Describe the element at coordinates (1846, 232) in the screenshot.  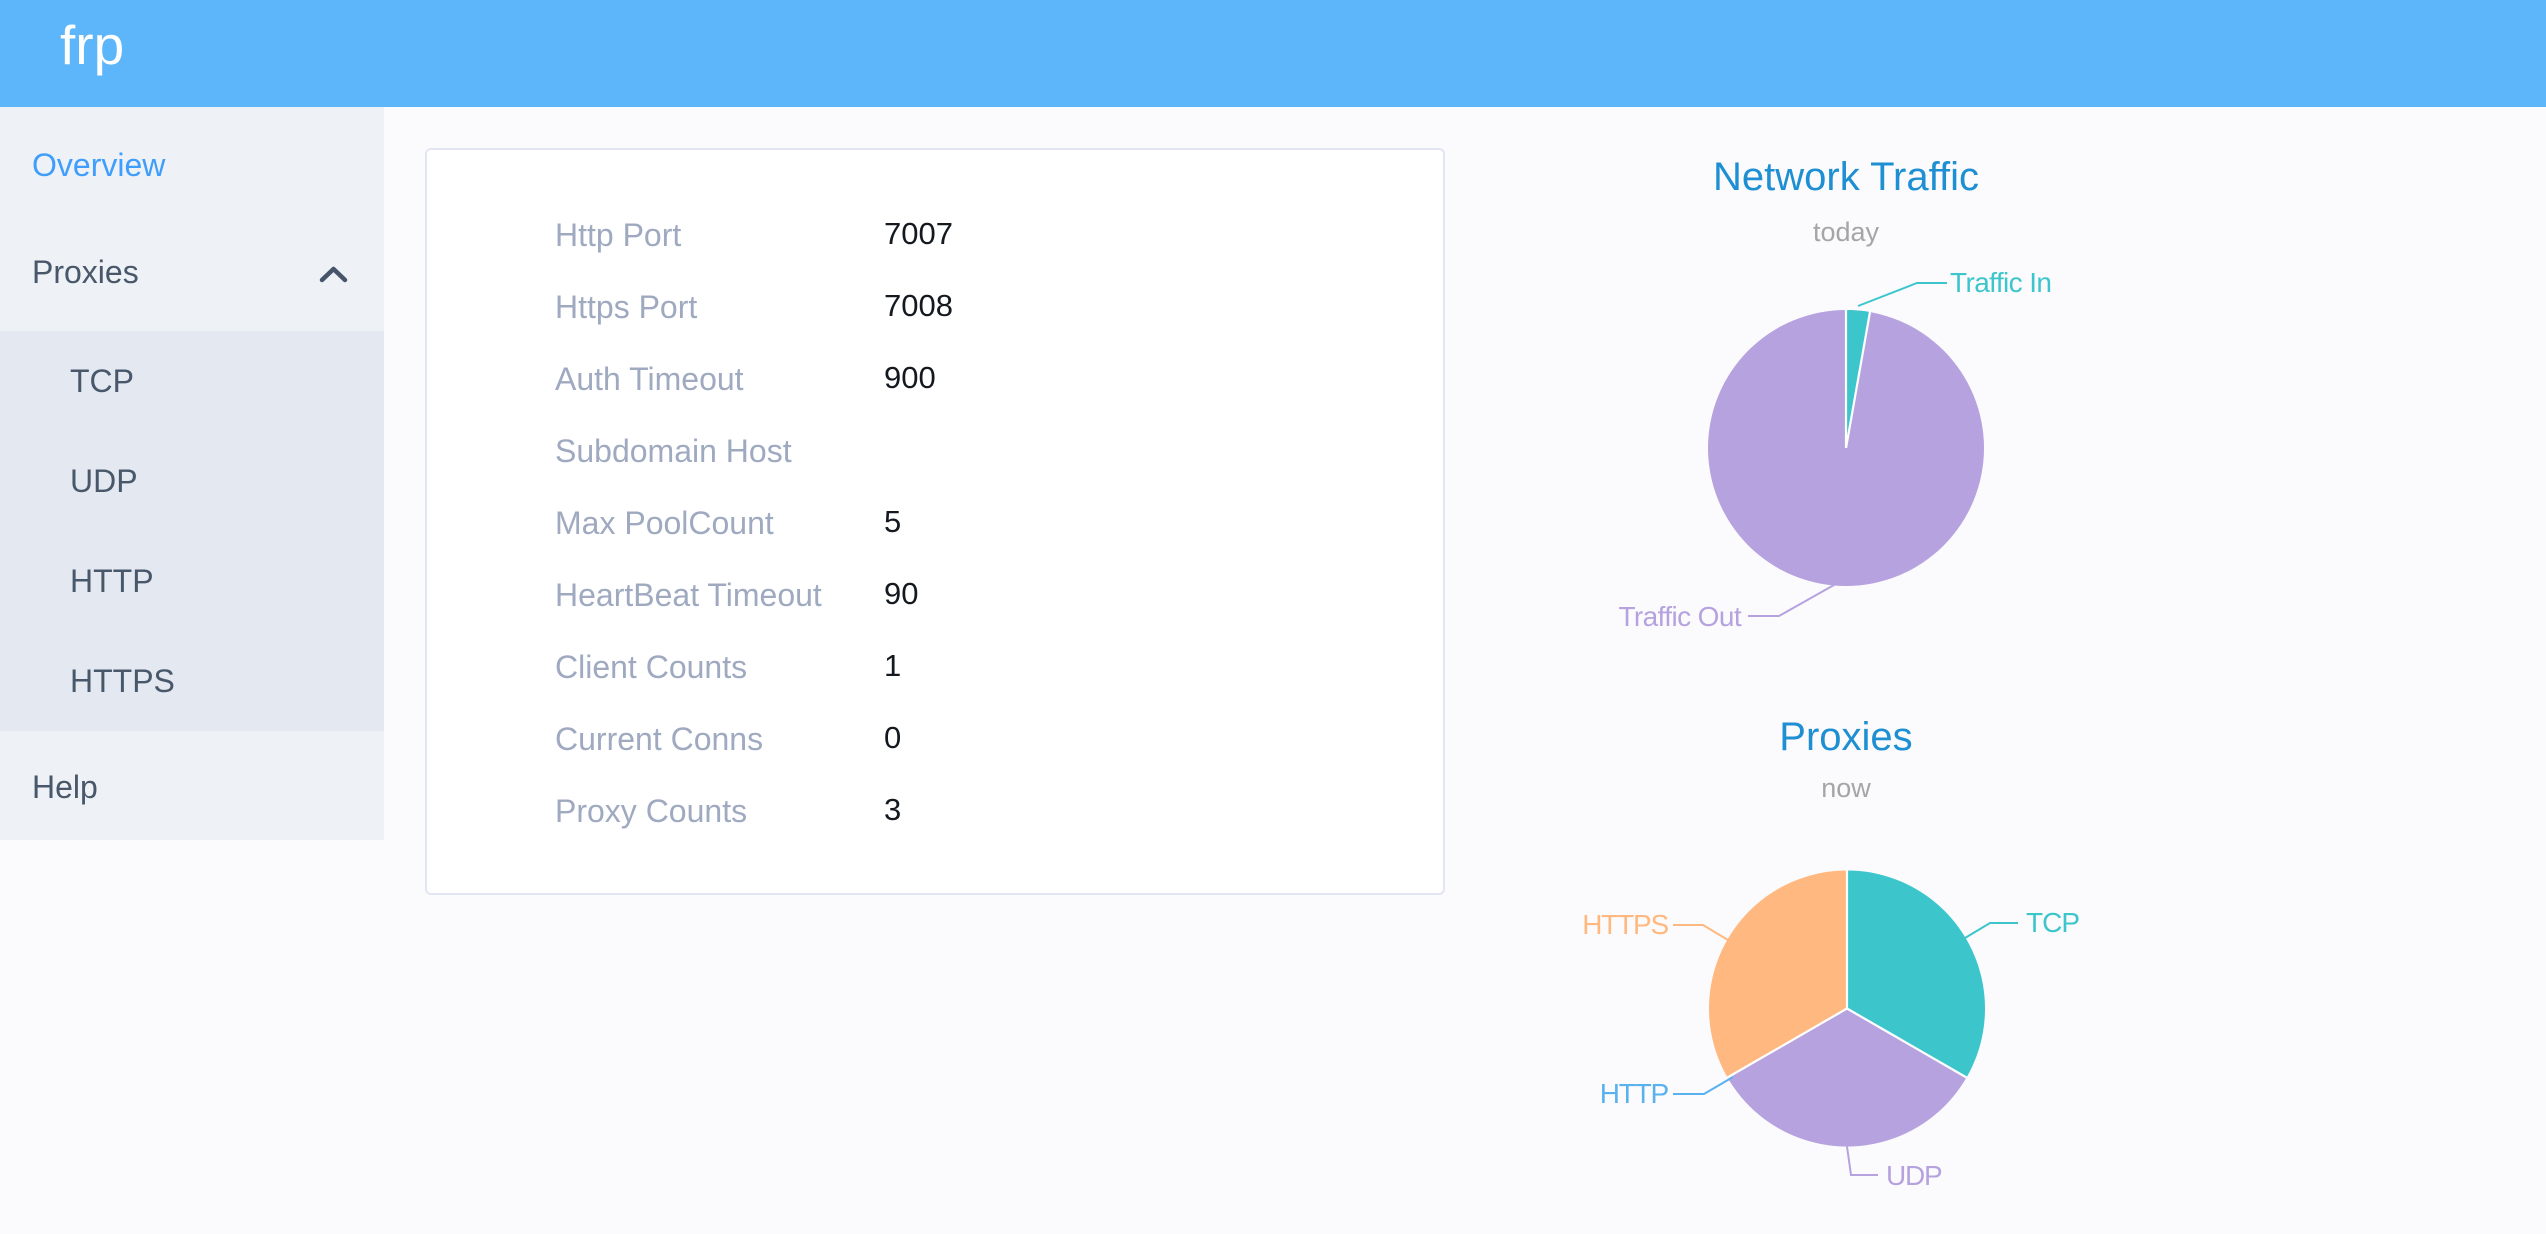
I see `svg-text: today` at that location.